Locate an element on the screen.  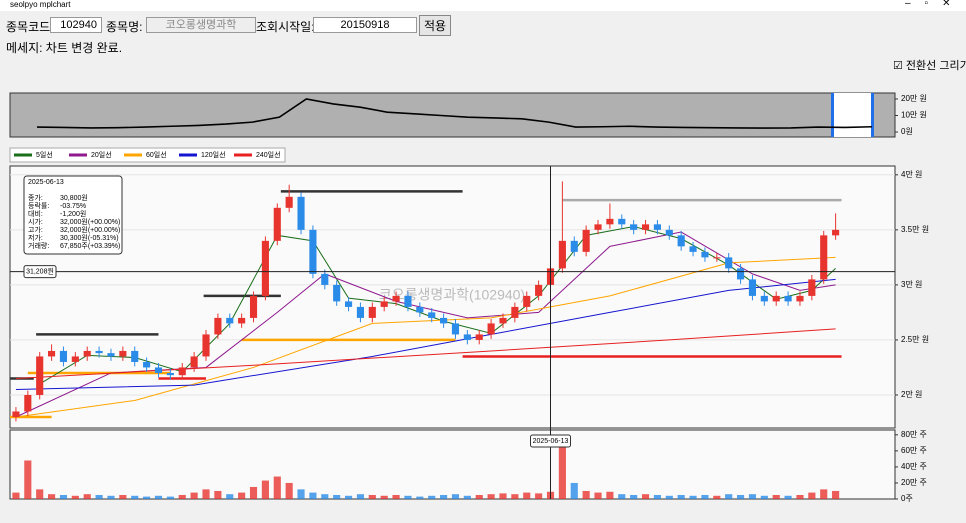
info-key: 저가: is located at coordinates (35, 237).